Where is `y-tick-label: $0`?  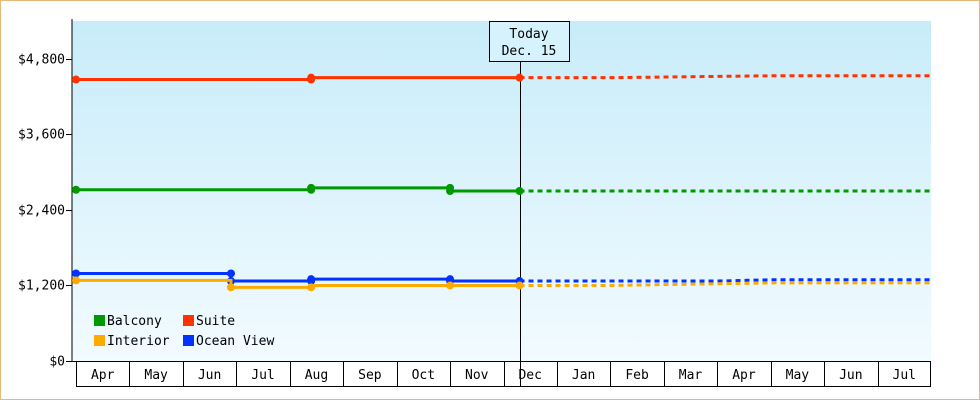
y-tick-label: $0 is located at coordinates (57, 362).